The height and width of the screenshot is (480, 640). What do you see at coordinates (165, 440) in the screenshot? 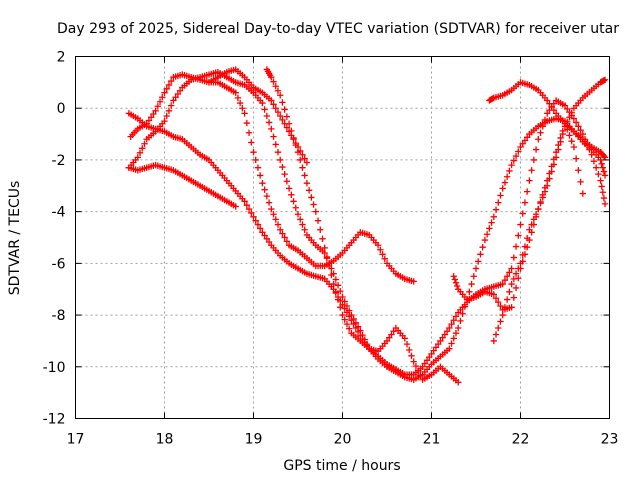
I see `x-tick-label: 18` at bounding box center [165, 440].